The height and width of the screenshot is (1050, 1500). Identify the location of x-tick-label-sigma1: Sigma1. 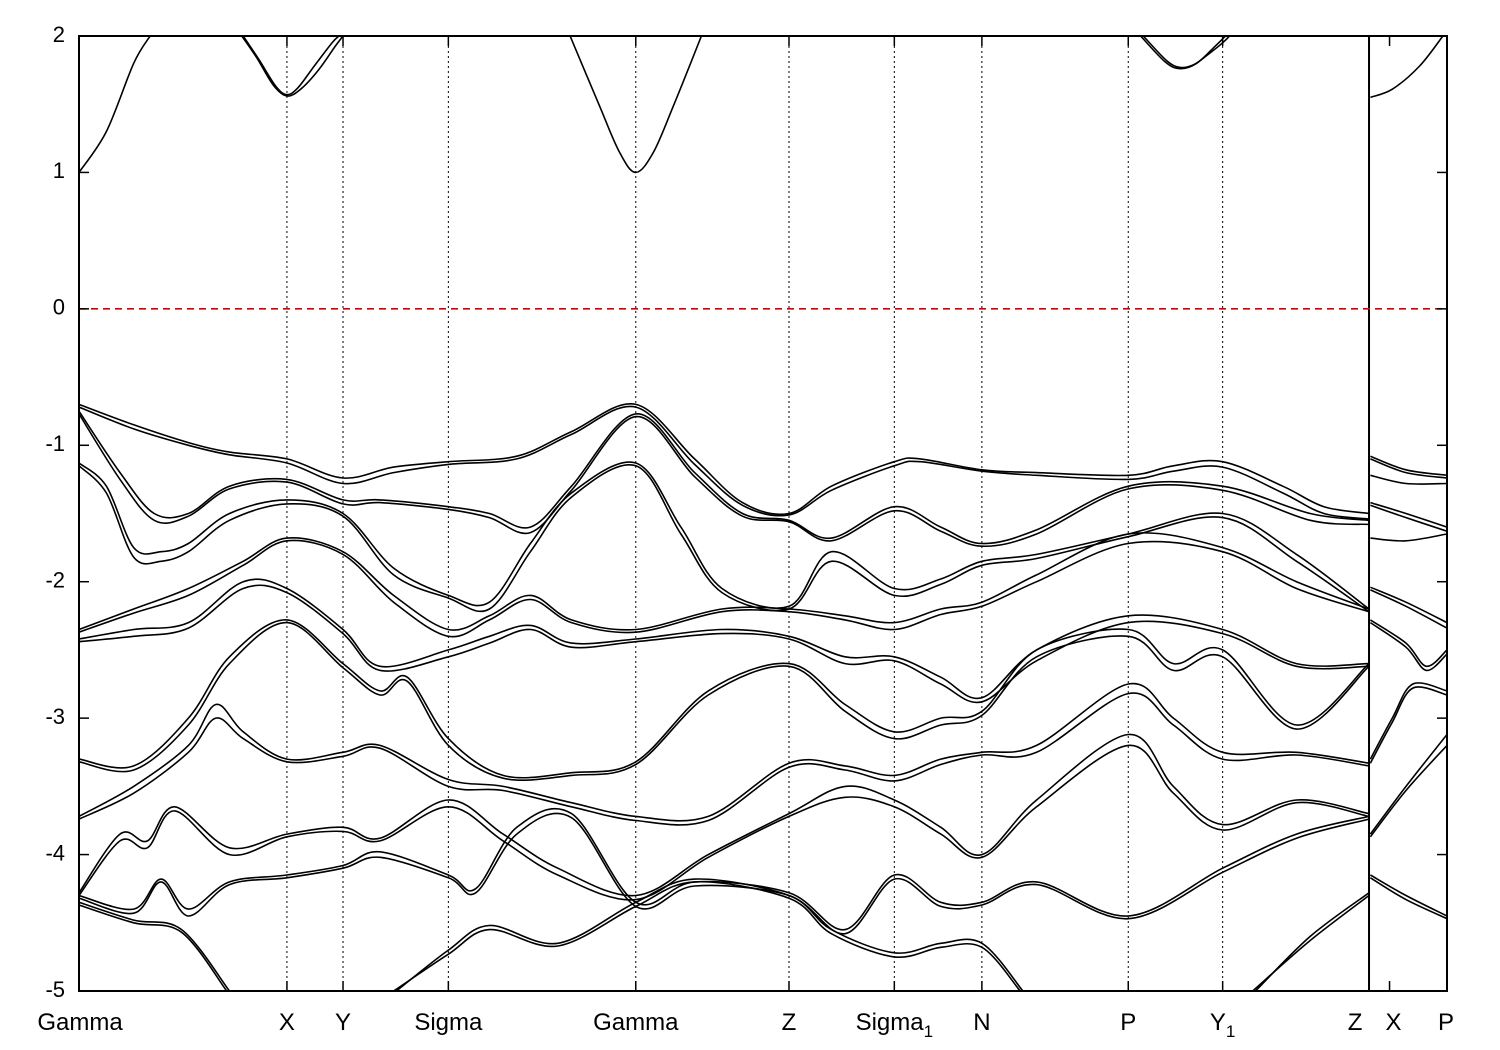
(895, 1025).